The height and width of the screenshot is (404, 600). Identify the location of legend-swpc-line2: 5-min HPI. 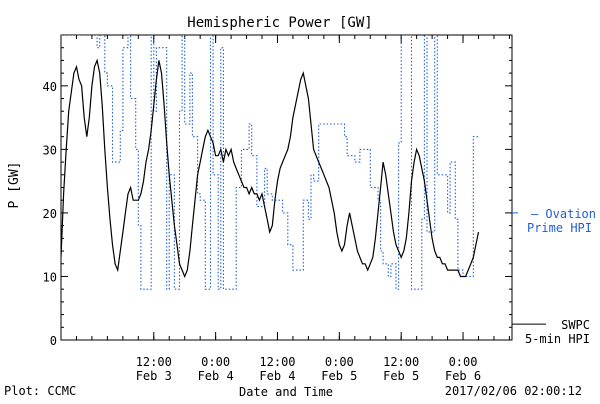
(557, 339).